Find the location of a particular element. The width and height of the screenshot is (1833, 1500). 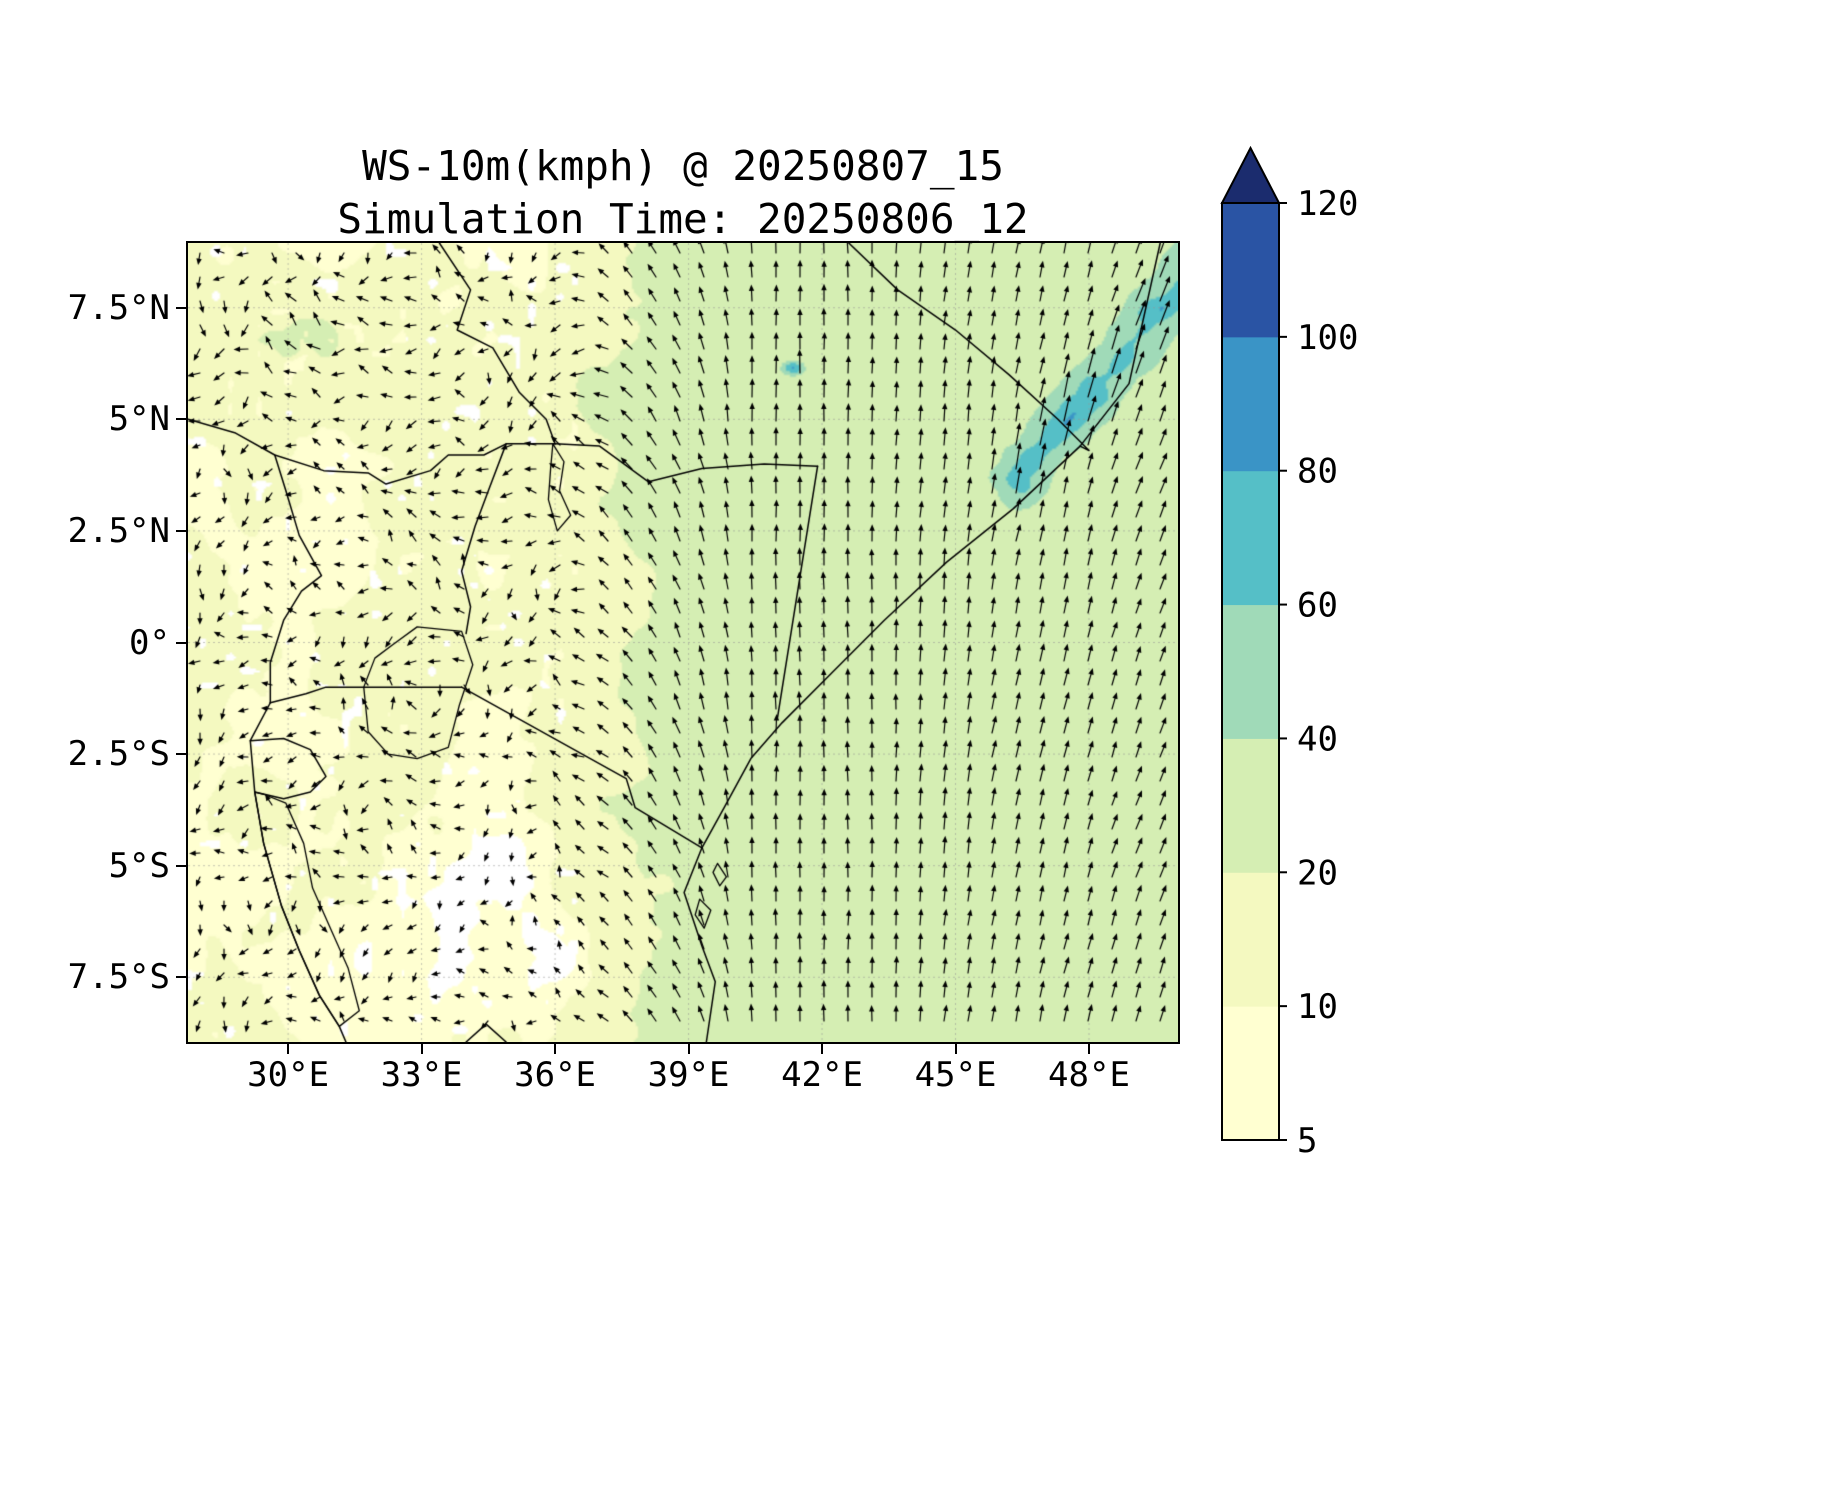

x-tick-label: 45°E is located at coordinates (955, 1075).